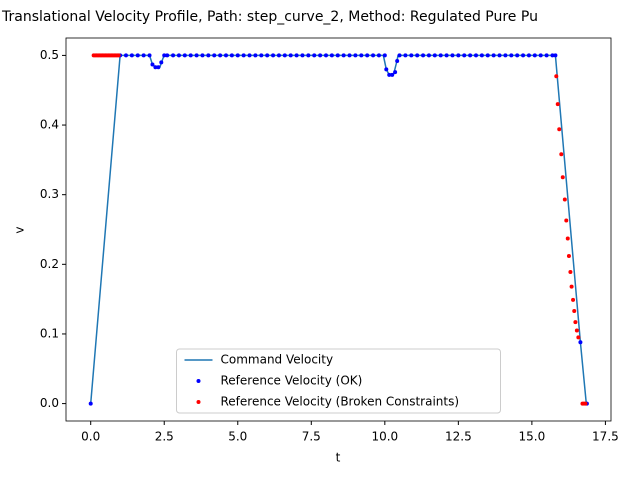 This screenshot has width=640, height=480. What do you see at coordinates (49, 55) in the screenshot?
I see `y-tick-label: 0.5` at bounding box center [49, 55].